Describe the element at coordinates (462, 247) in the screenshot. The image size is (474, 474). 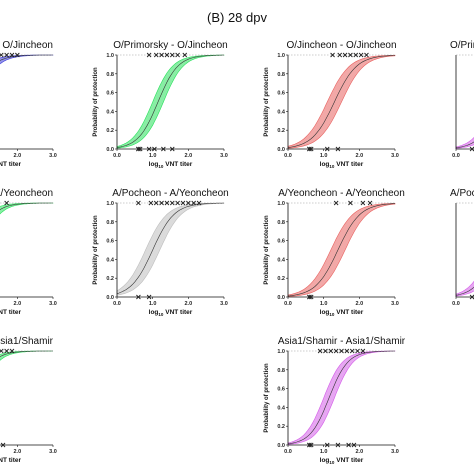
I see `panel-partial-4: A/Pocheon - A 0.0` at that location.